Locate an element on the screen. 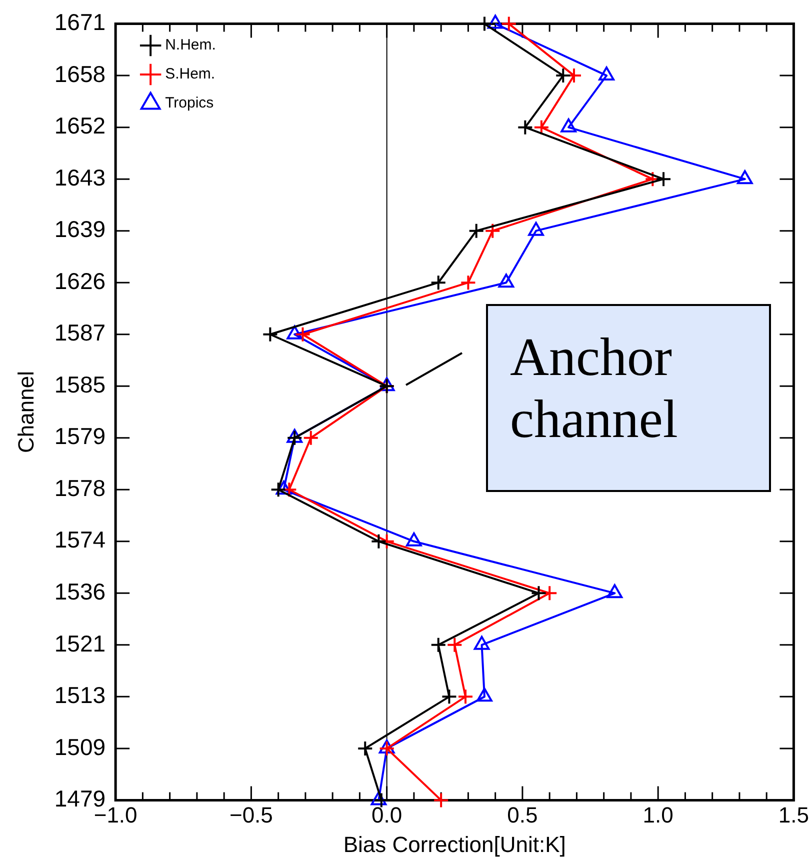  legend-label: Tropics is located at coordinates (189, 103).